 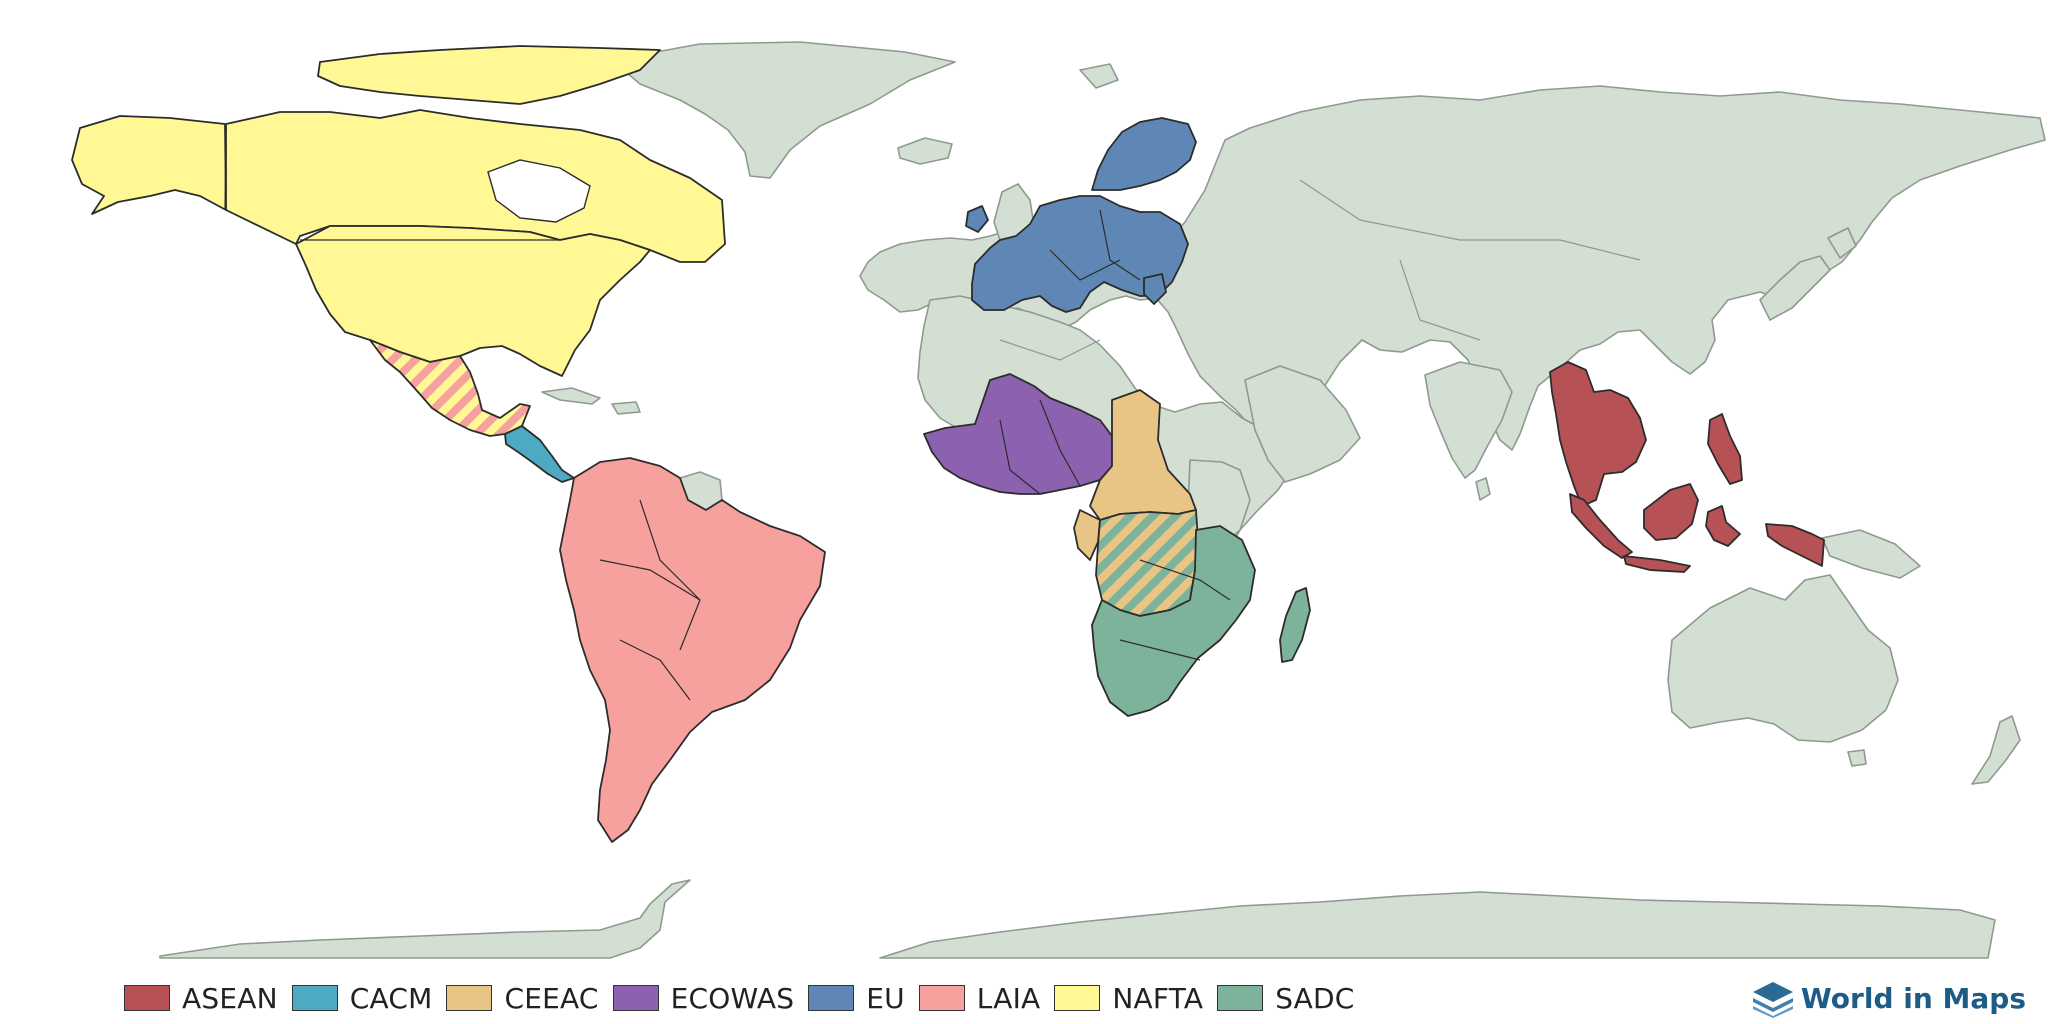 I want to click on nafta-alaska, so click(x=149, y=165).